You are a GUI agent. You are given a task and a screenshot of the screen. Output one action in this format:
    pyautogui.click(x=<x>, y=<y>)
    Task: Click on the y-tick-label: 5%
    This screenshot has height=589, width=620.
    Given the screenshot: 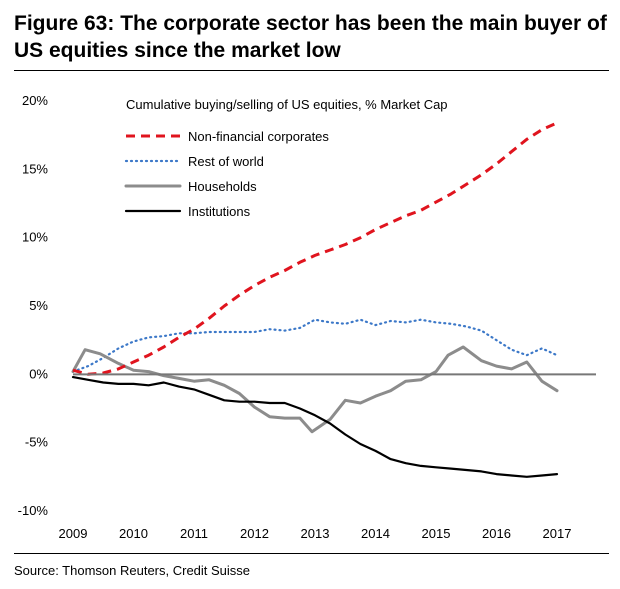 What is the action you would take?
    pyautogui.click(x=38, y=305)
    